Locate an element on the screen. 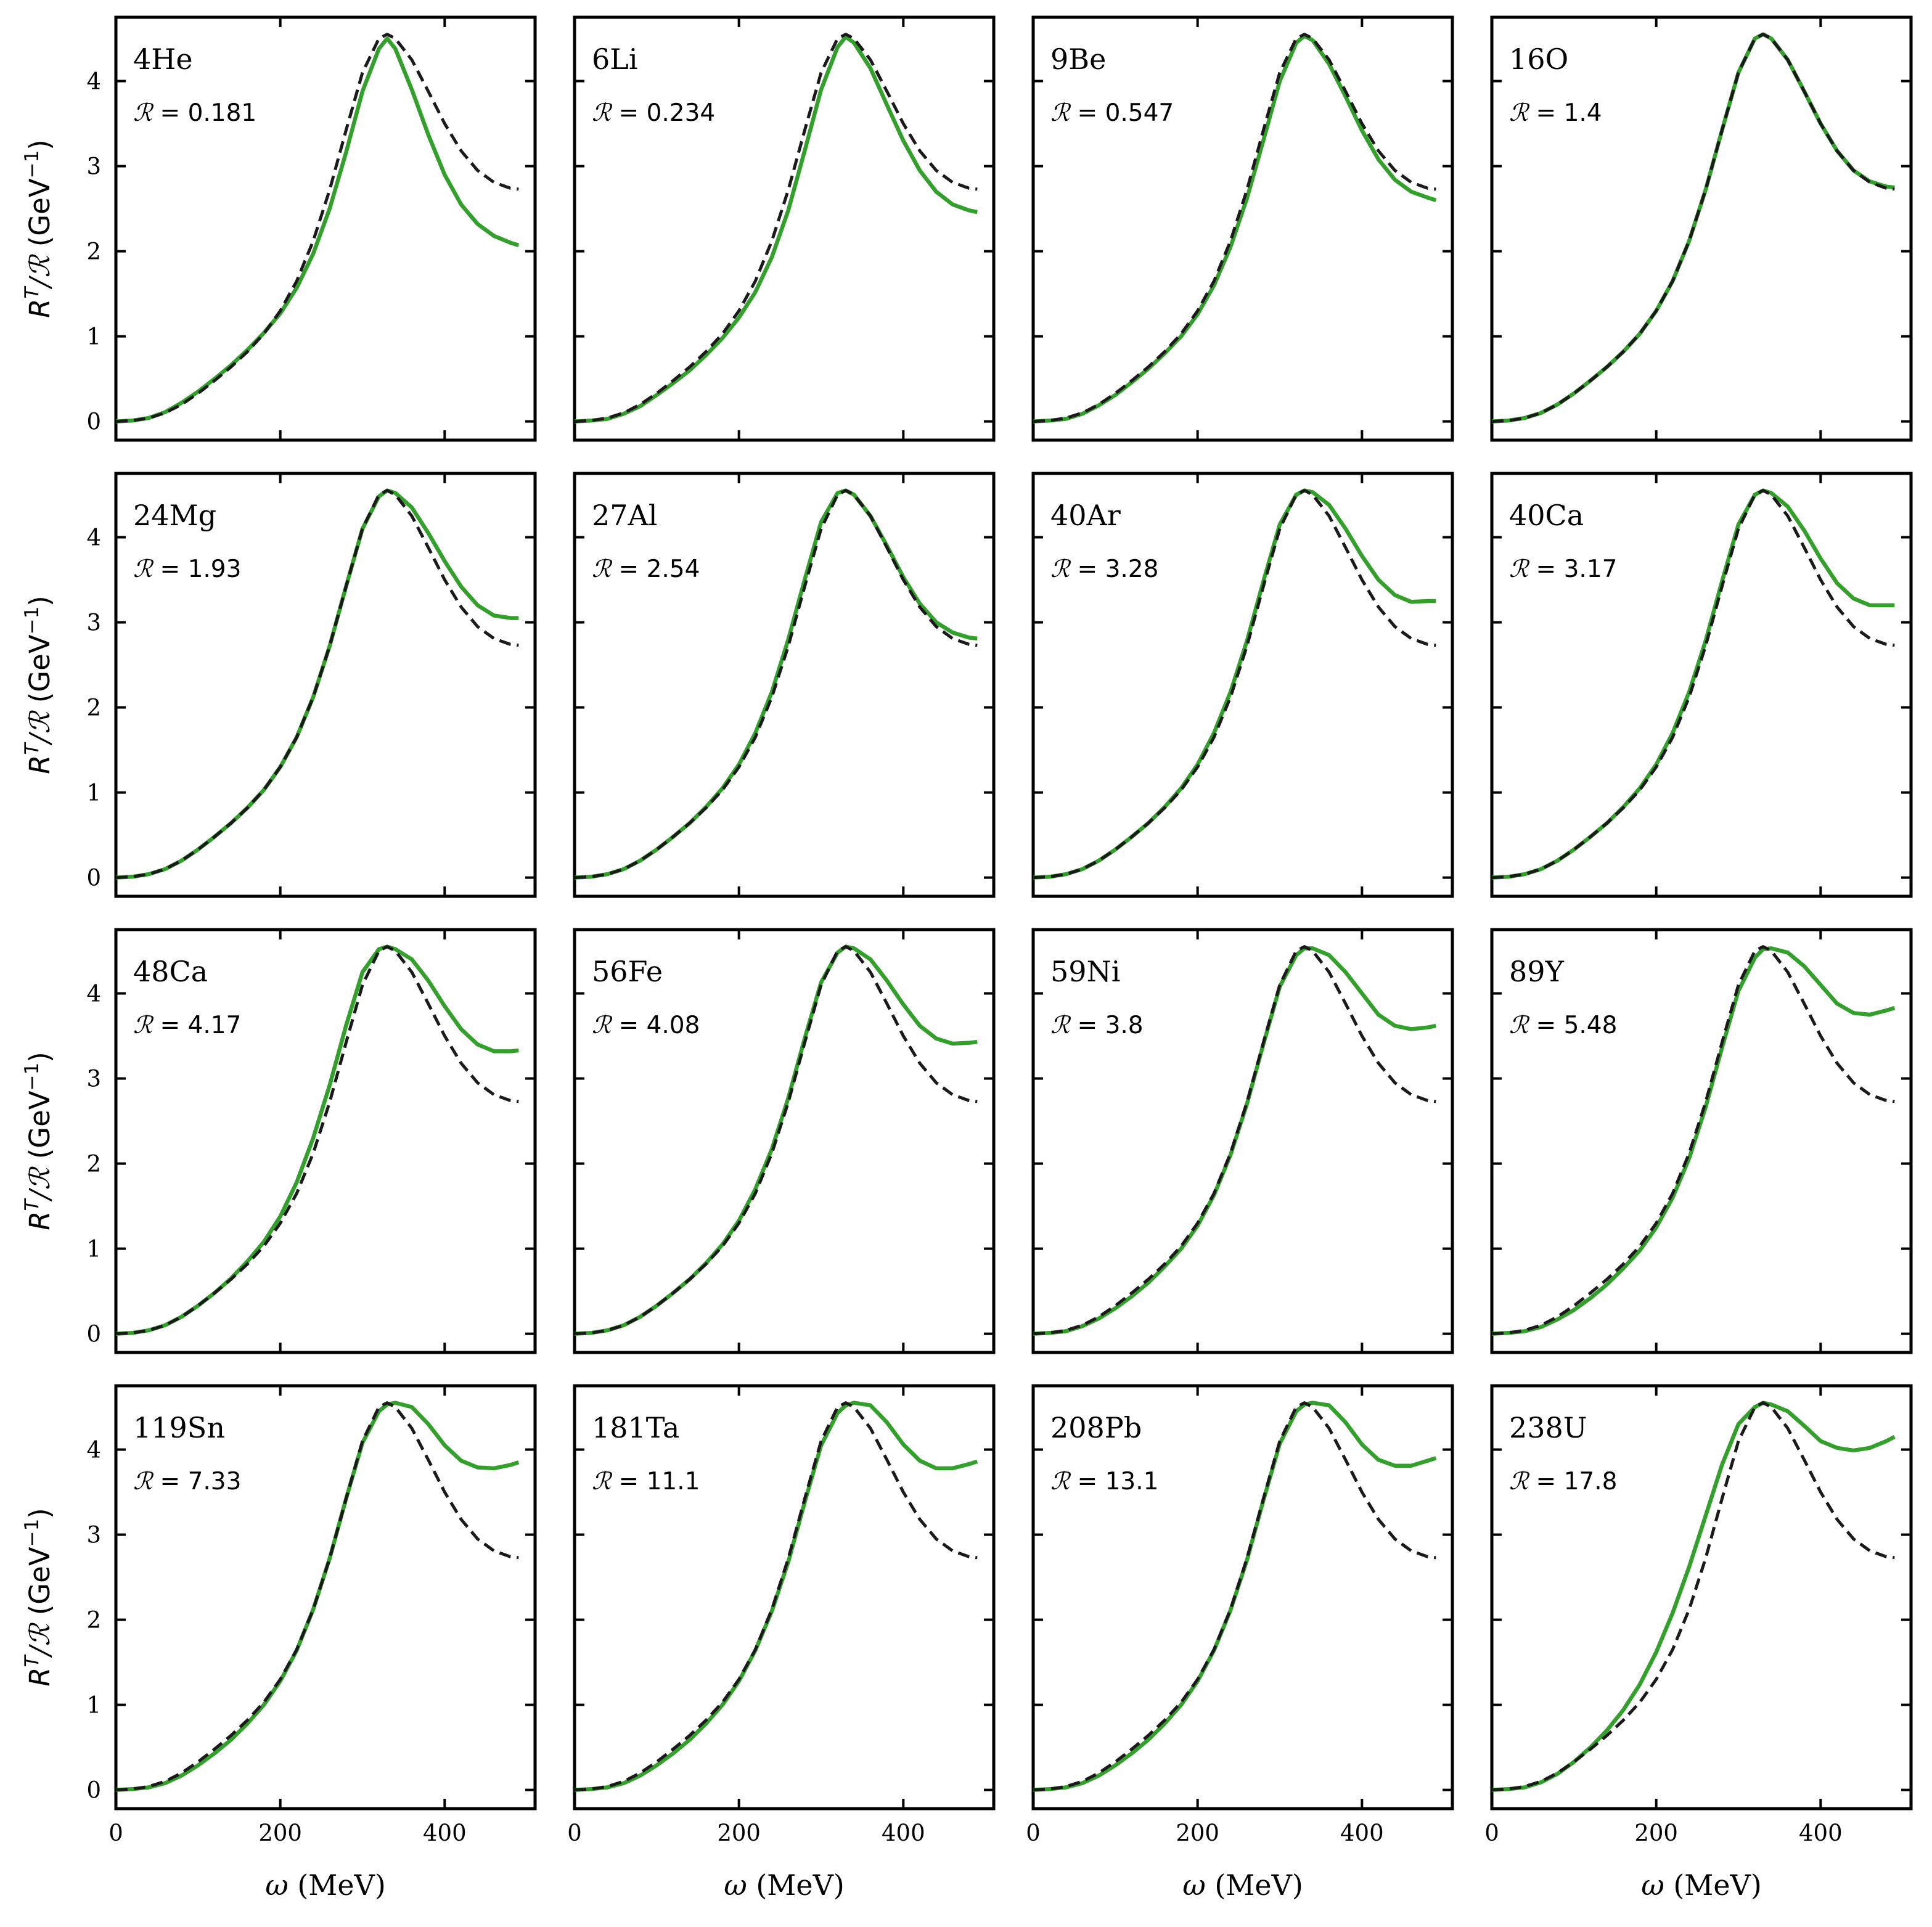  panel-48Ca: 0 1 2 3 4 48Ca ℛ = 4.17 is located at coordinates (311, 1141).